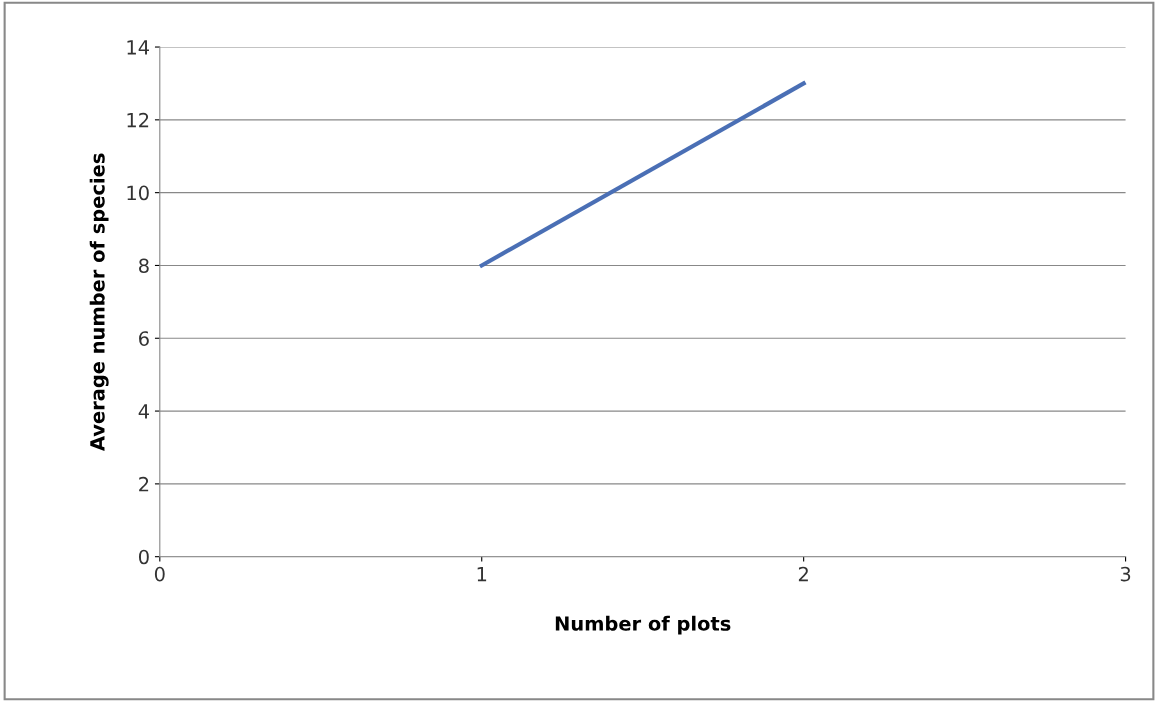  I want to click on x-tick-label: 2, so click(803, 574).